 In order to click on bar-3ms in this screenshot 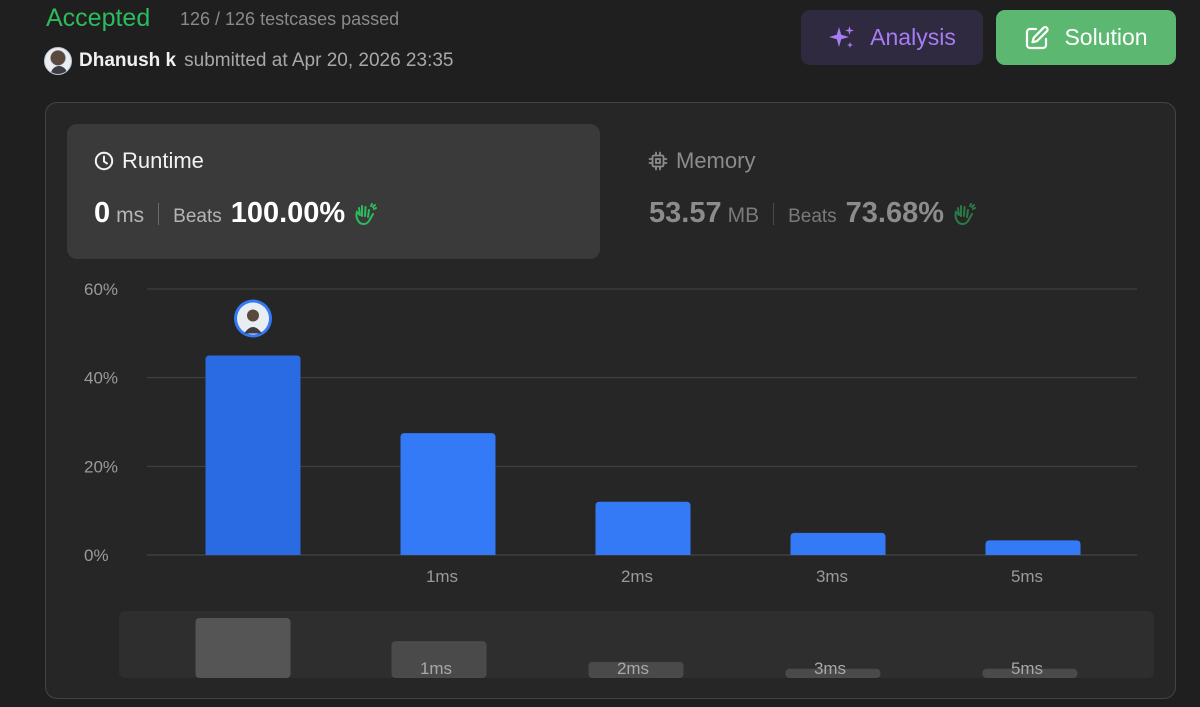, I will do `click(838, 543)`.